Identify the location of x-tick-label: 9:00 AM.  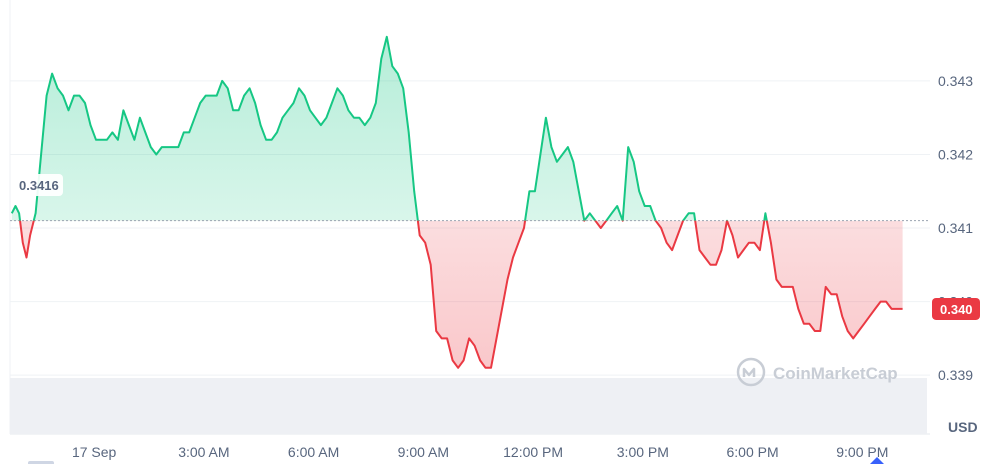
(423, 452).